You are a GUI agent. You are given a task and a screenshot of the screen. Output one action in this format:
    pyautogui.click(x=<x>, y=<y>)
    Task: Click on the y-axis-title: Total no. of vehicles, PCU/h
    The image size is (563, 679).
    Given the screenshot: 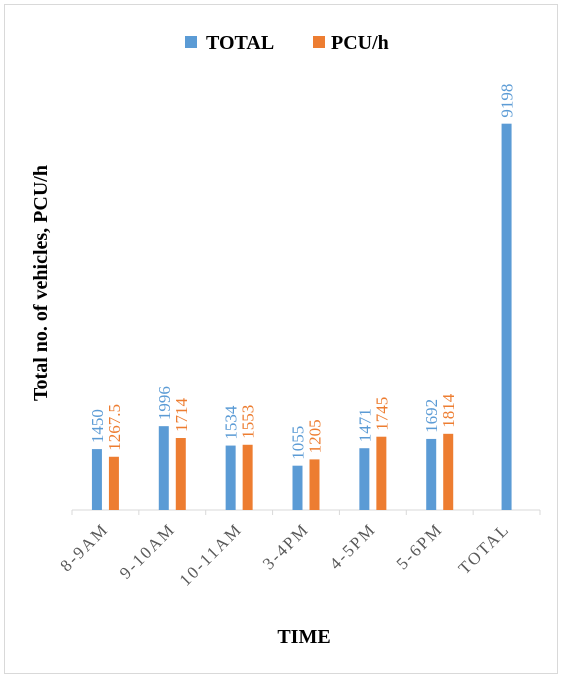 What is the action you would take?
    pyautogui.click(x=41, y=283)
    